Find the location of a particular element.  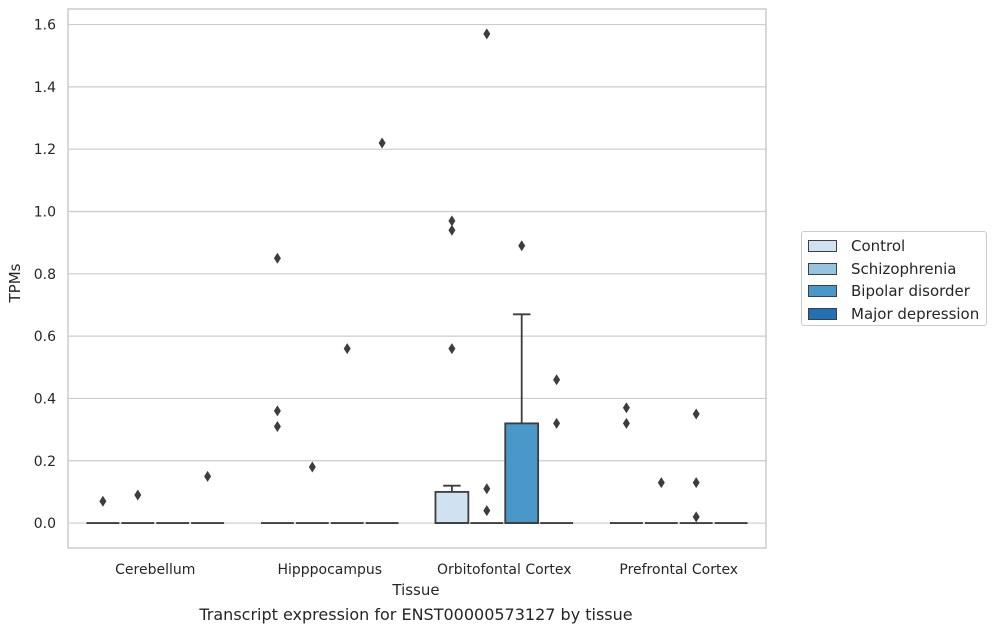

x-tick-label: Prefrontal Cortex is located at coordinates (678, 570).